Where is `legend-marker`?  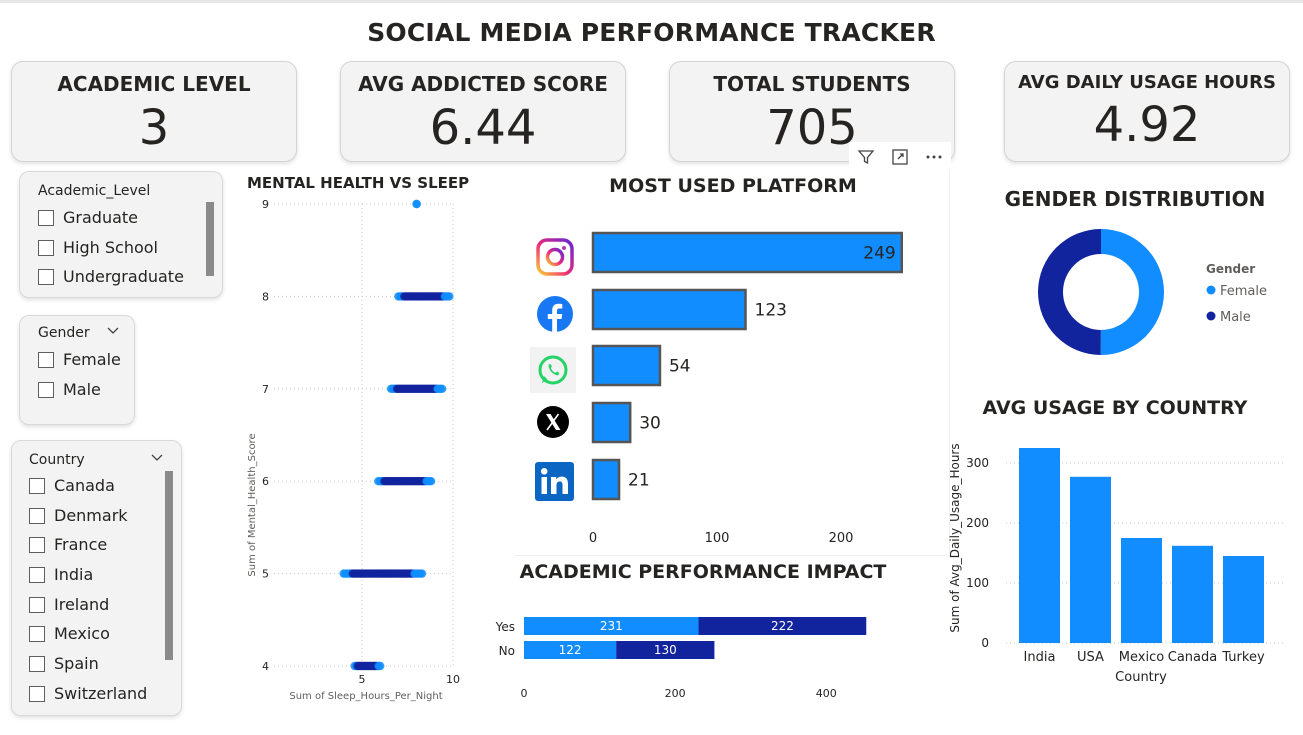
legend-marker is located at coordinates (1211, 316).